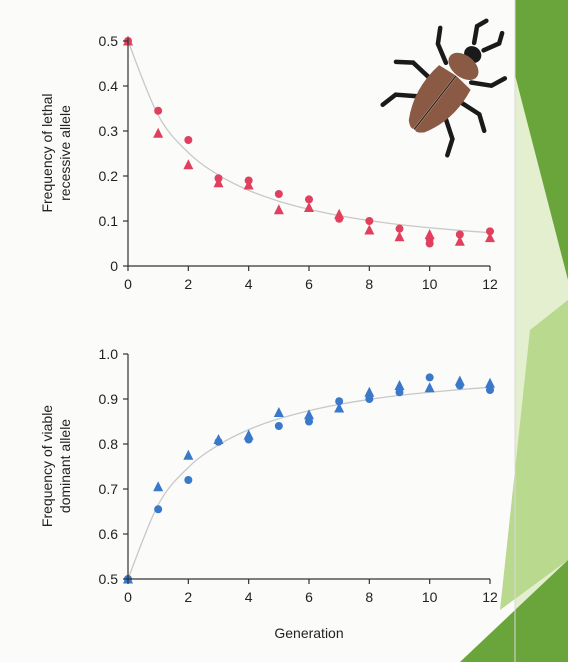  What do you see at coordinates (109, 534) in the screenshot?
I see `y-tick-label: 0.6` at bounding box center [109, 534].